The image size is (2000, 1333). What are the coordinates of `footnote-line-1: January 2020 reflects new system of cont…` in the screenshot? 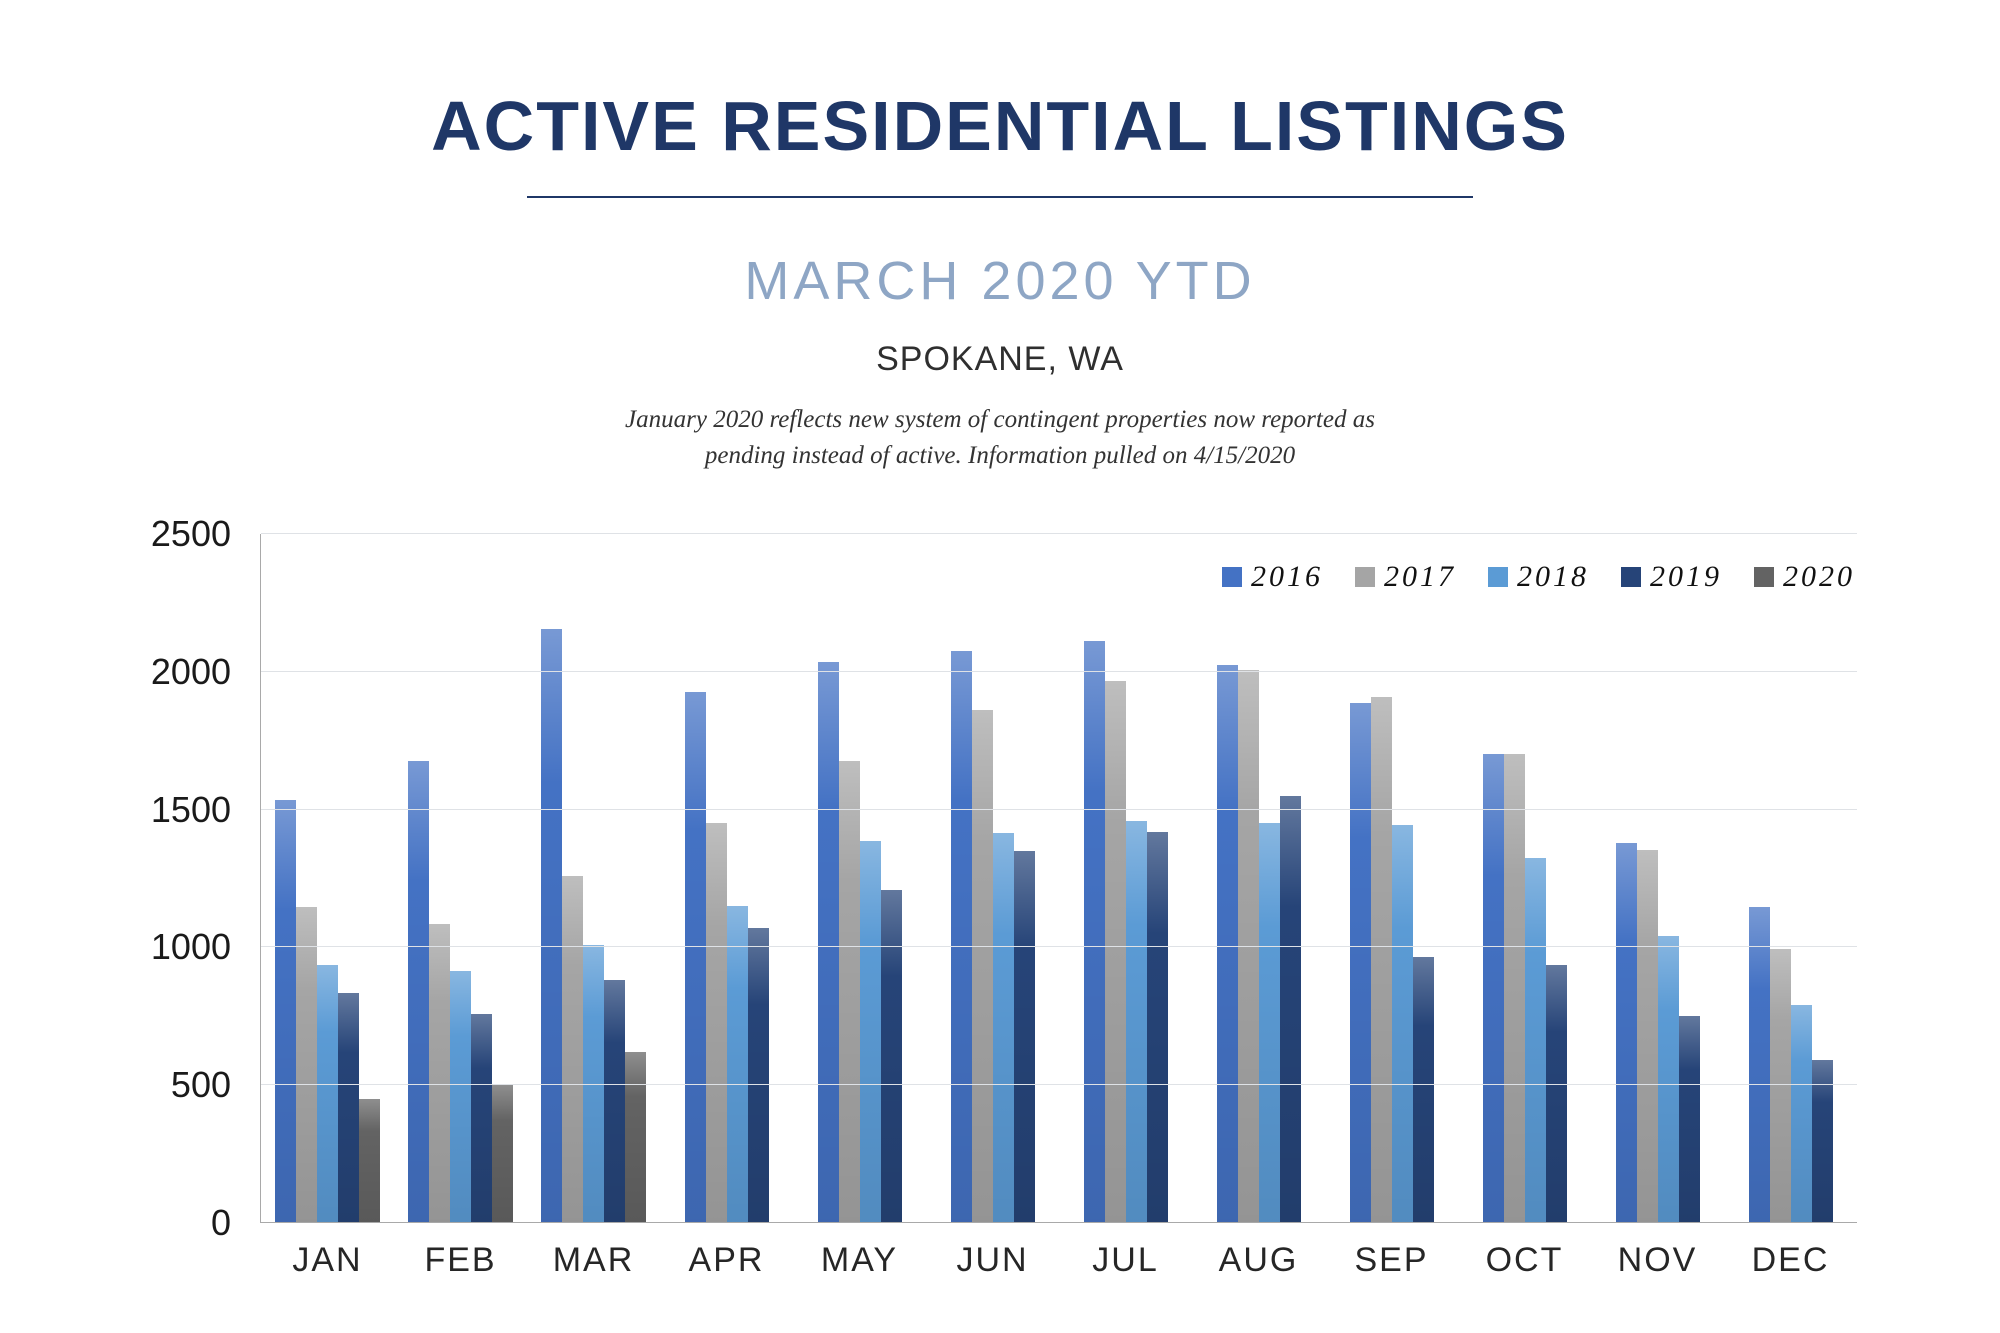 It's located at (1000, 419).